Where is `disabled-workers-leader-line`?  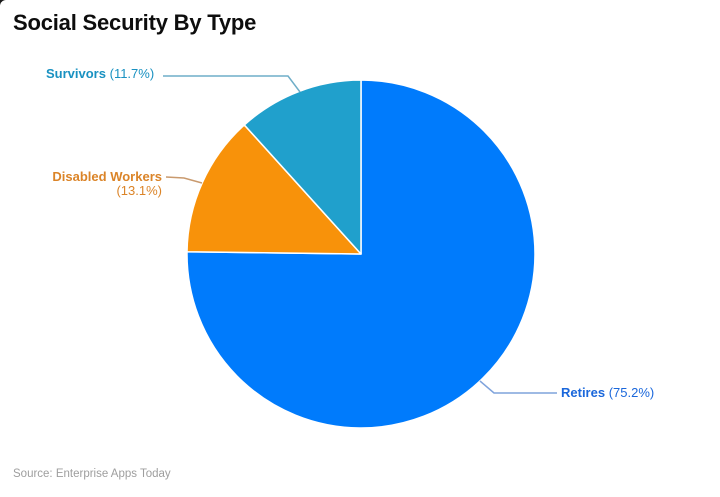
disabled-workers-leader-line is located at coordinates (184, 180).